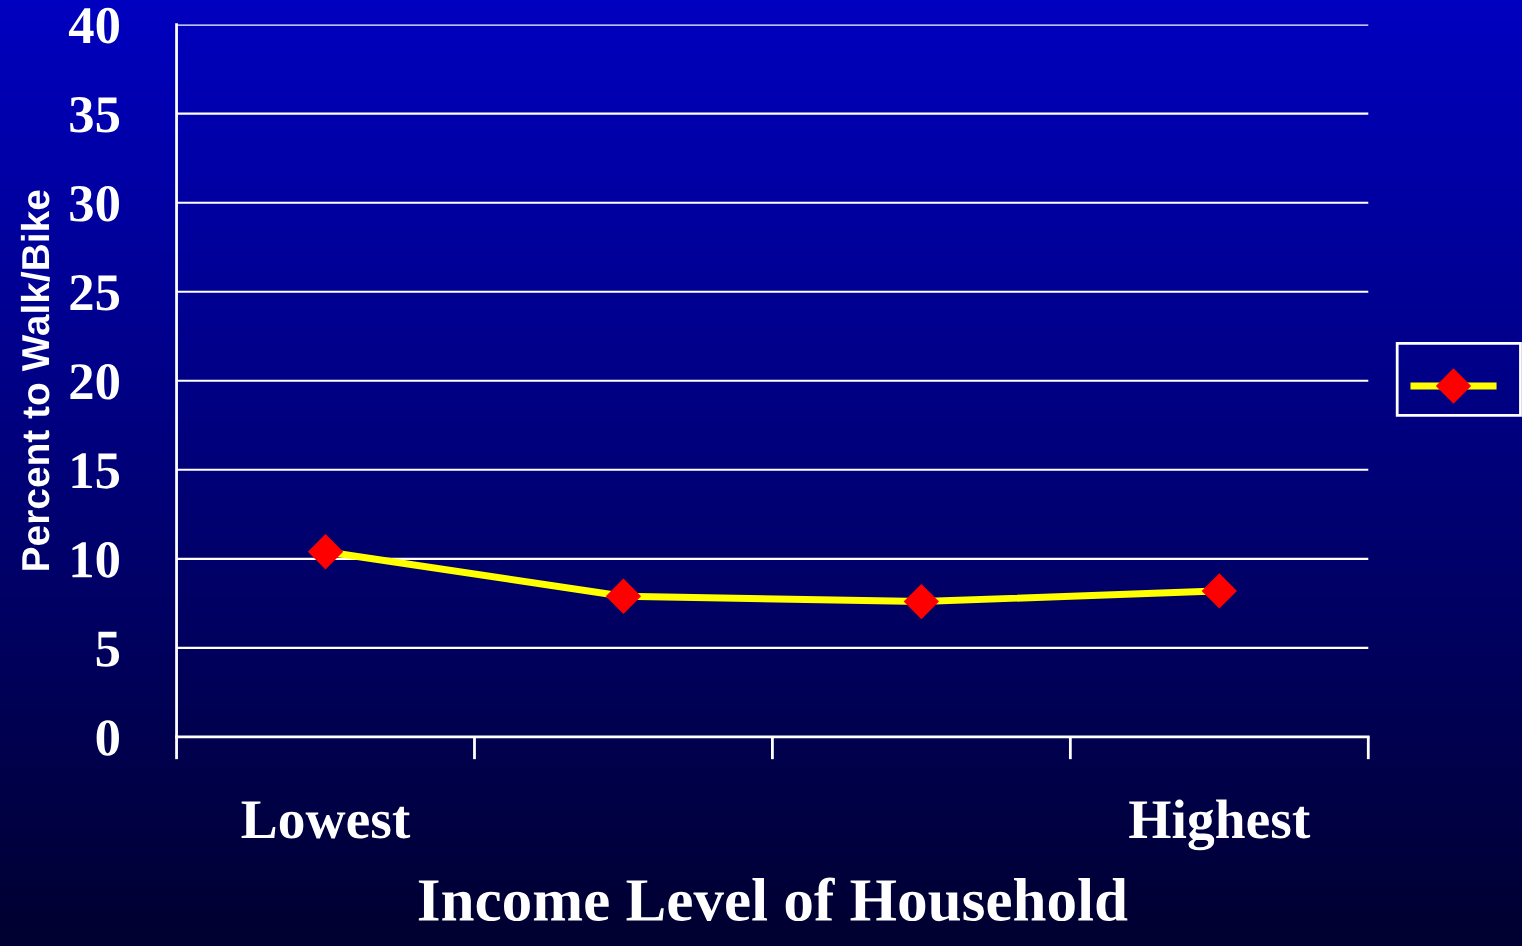  Describe the element at coordinates (1220, 825) in the screenshot. I see `x-tick-label: Highest` at that location.